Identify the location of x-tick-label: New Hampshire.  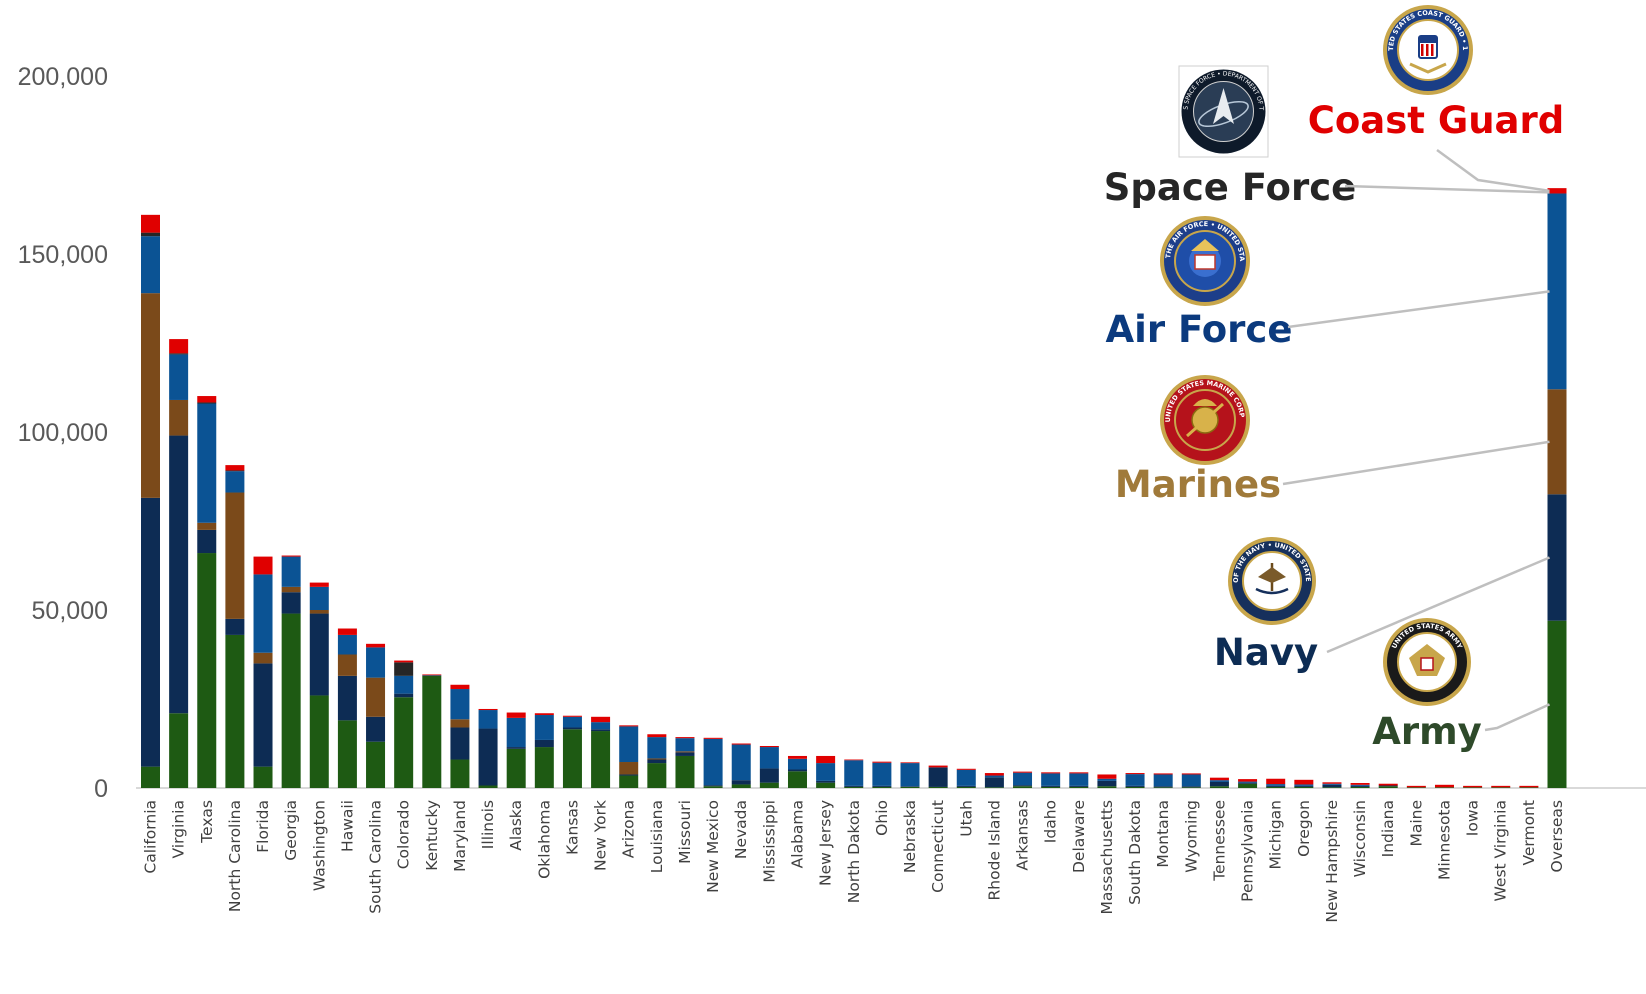
(1332, 861).